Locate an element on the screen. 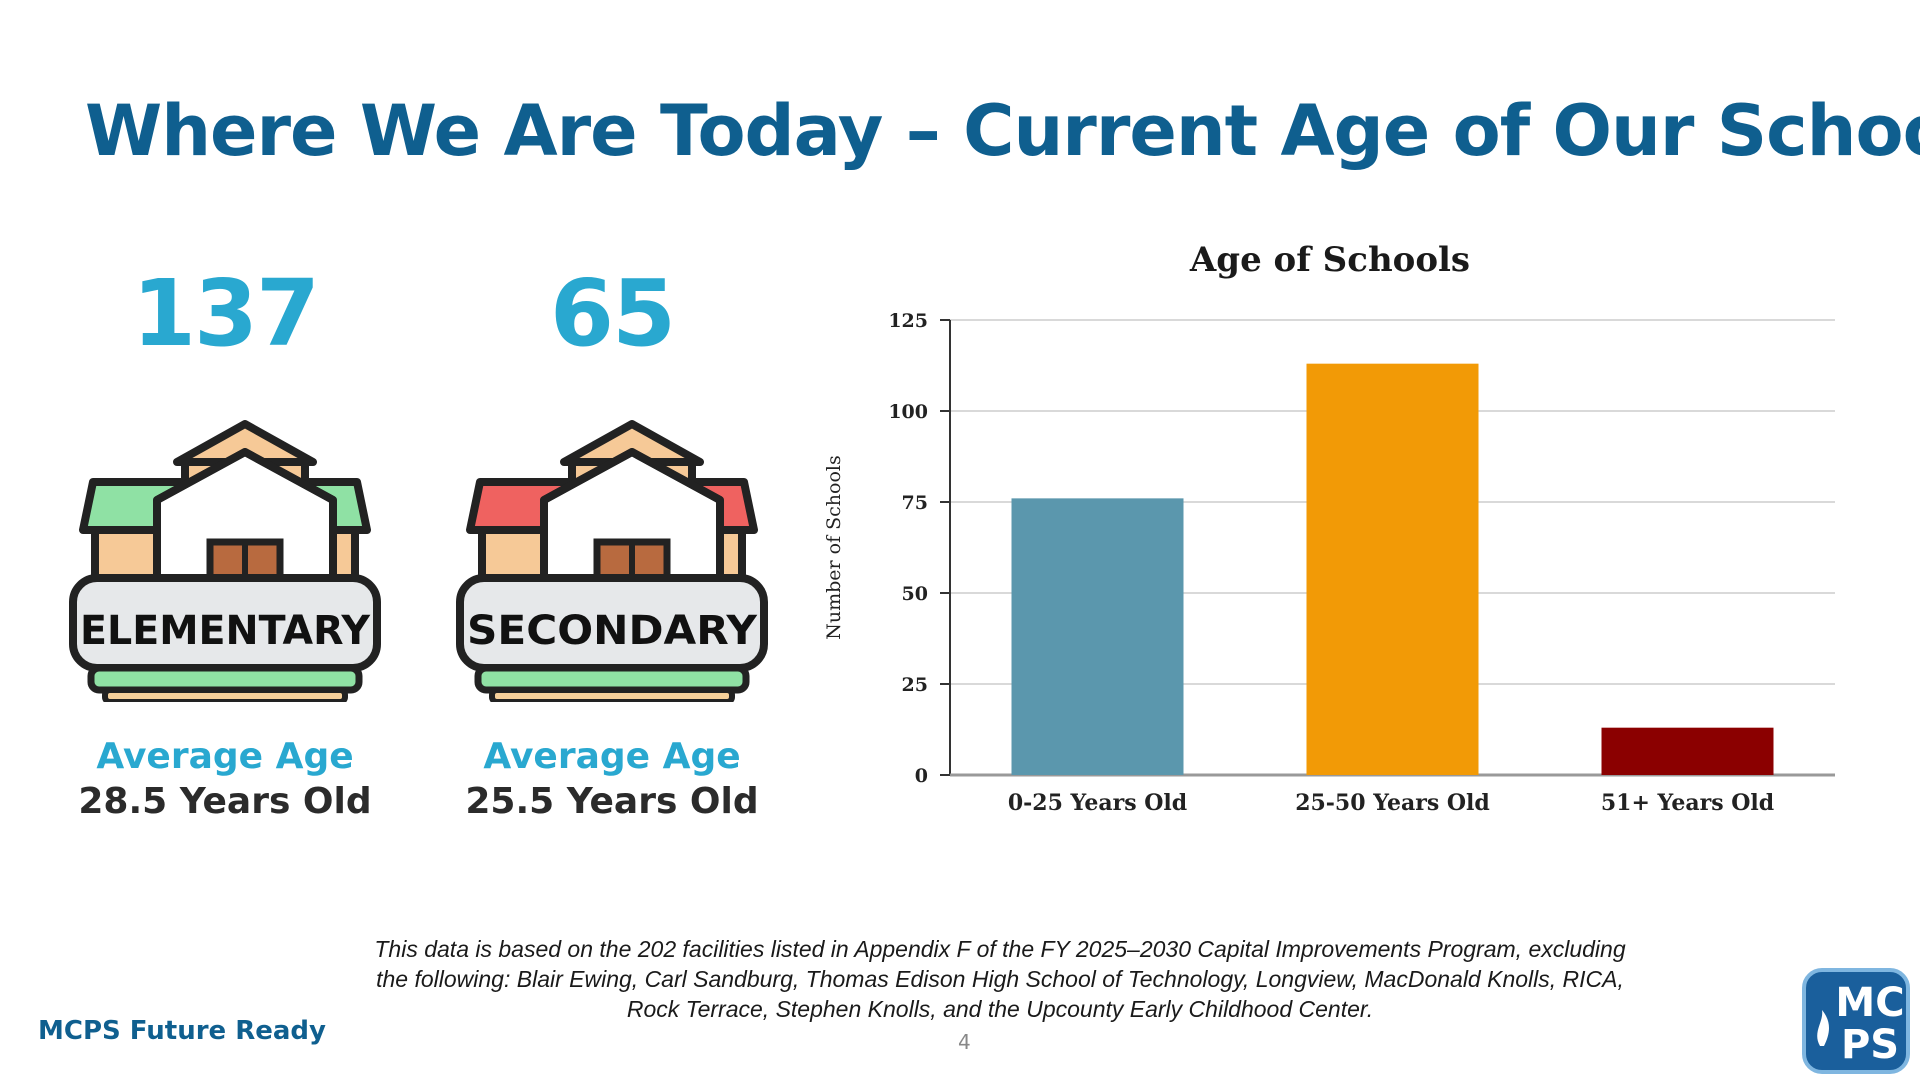 This screenshot has height=1080, width=1920. x-tick-label: 0-25 Years Old is located at coordinates (1097, 803).